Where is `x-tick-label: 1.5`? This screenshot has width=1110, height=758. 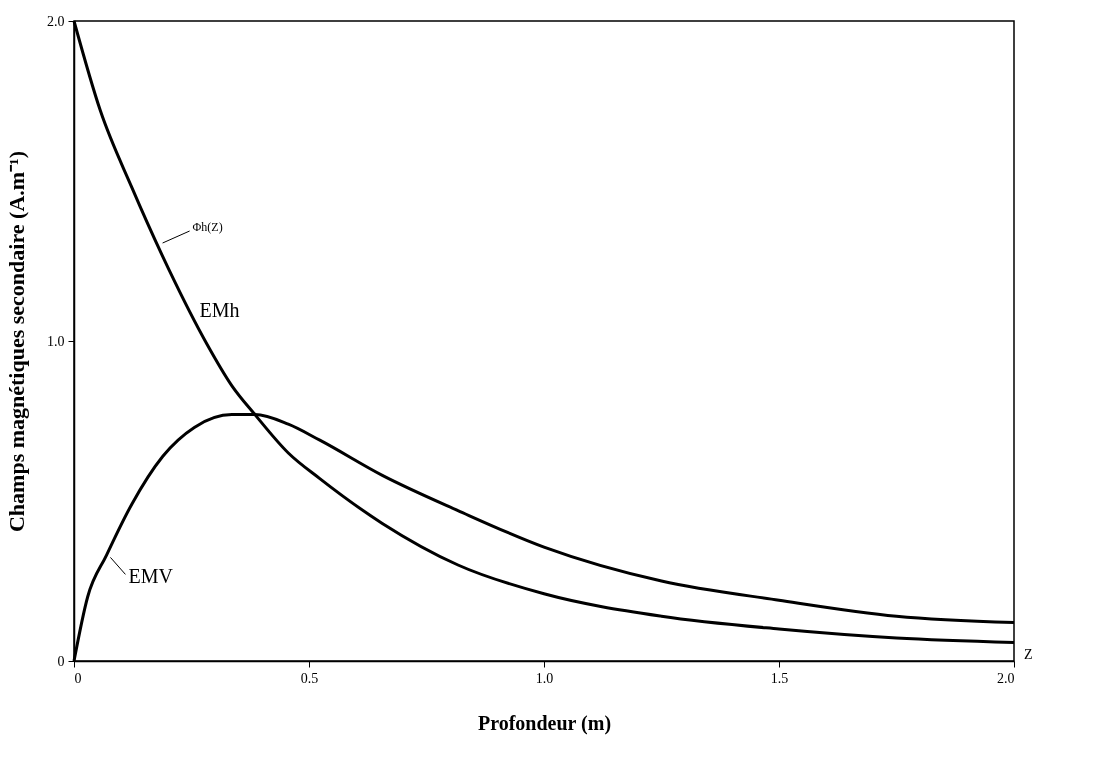
x-tick-label: 1.5 is located at coordinates (779, 678).